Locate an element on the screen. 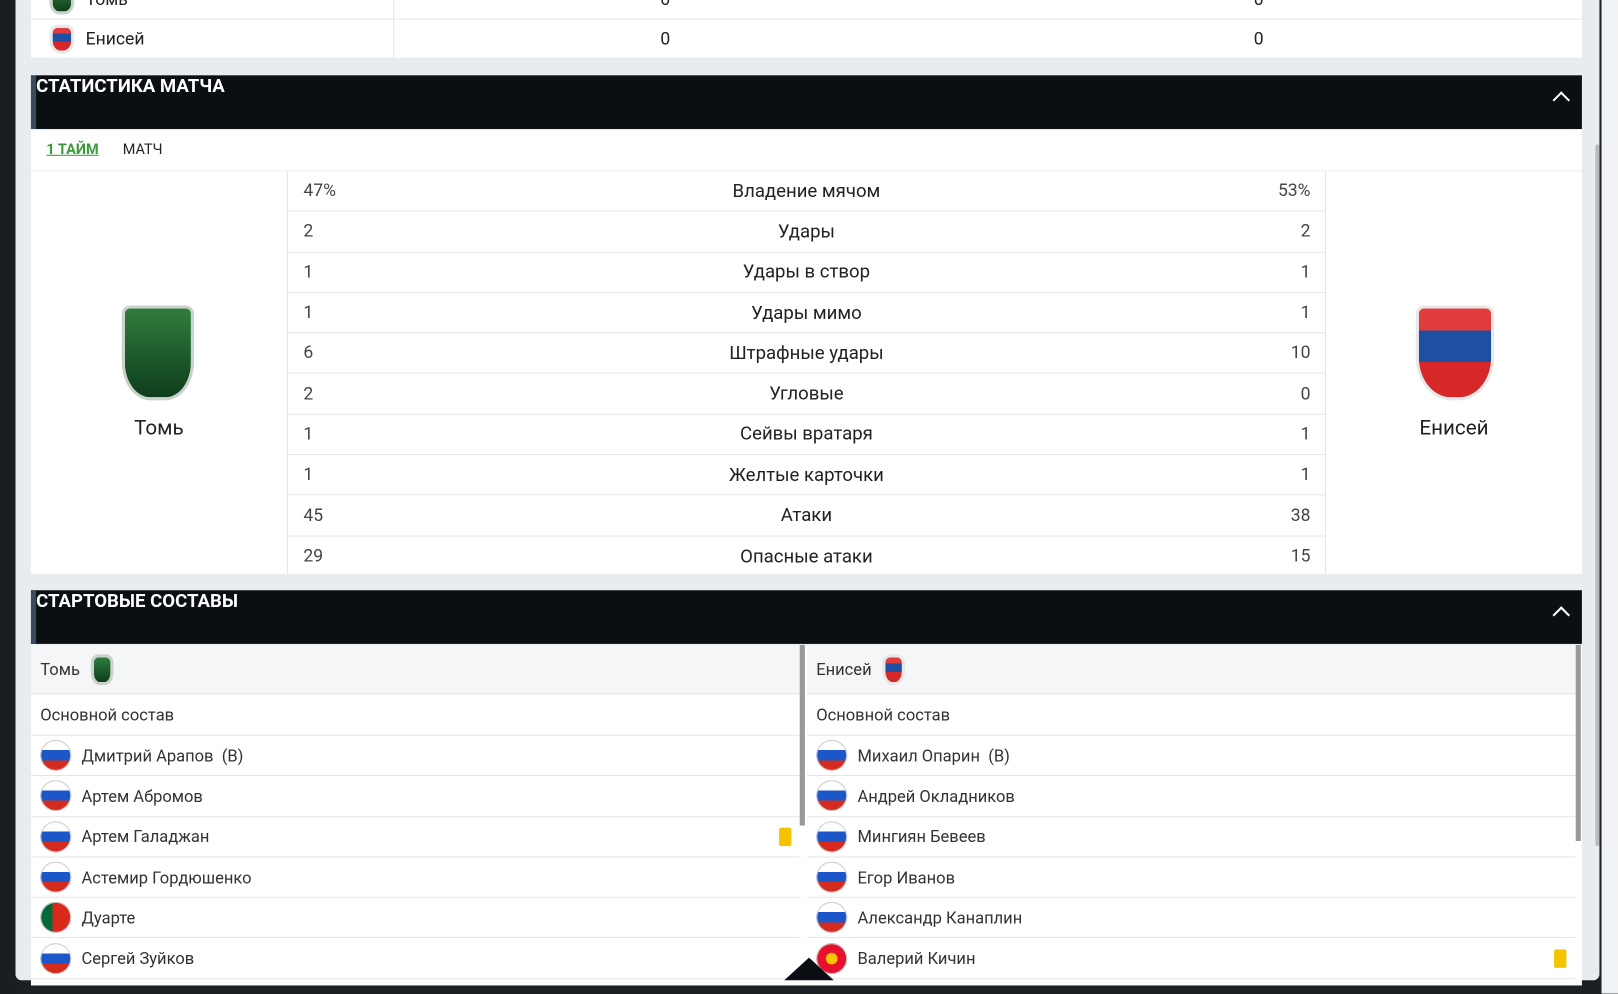  stat-row: 6 Штрафные удары 10 is located at coordinates (806, 354).